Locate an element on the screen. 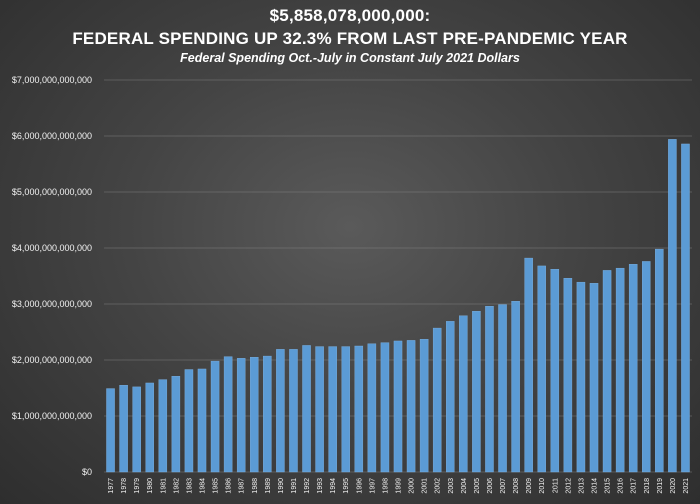  x-tick-label: 1999 is located at coordinates (399, 486).